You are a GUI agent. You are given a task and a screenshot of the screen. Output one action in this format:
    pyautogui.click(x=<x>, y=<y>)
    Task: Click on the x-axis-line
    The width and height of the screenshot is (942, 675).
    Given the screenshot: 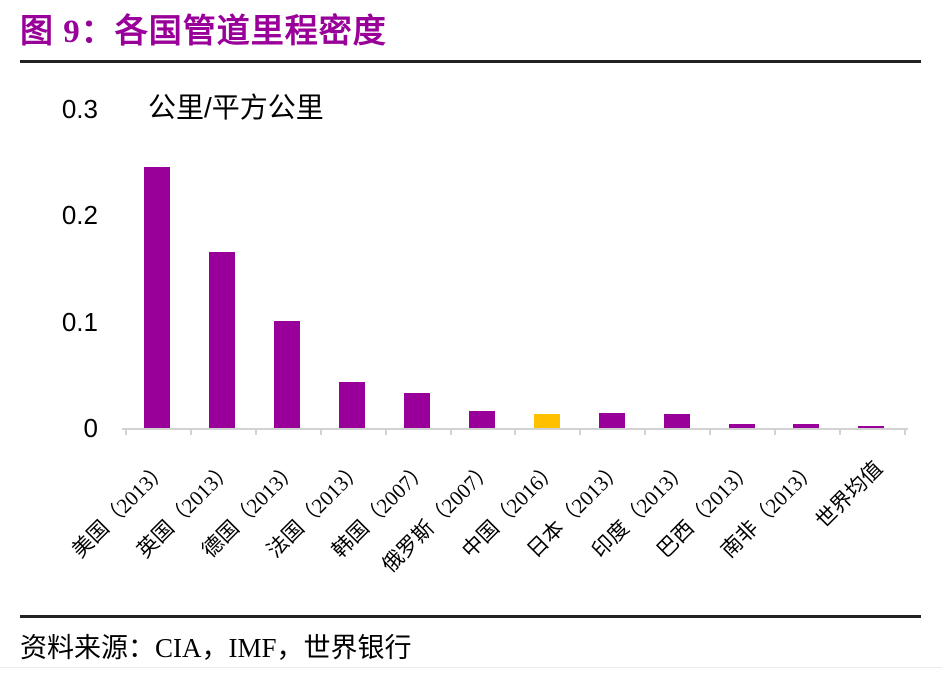 What is the action you would take?
    pyautogui.click(x=515, y=429)
    